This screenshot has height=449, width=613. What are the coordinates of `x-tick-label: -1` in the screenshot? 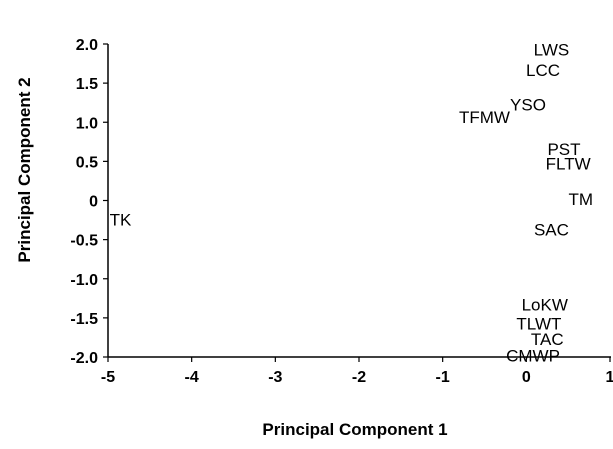 It's located at (443, 377).